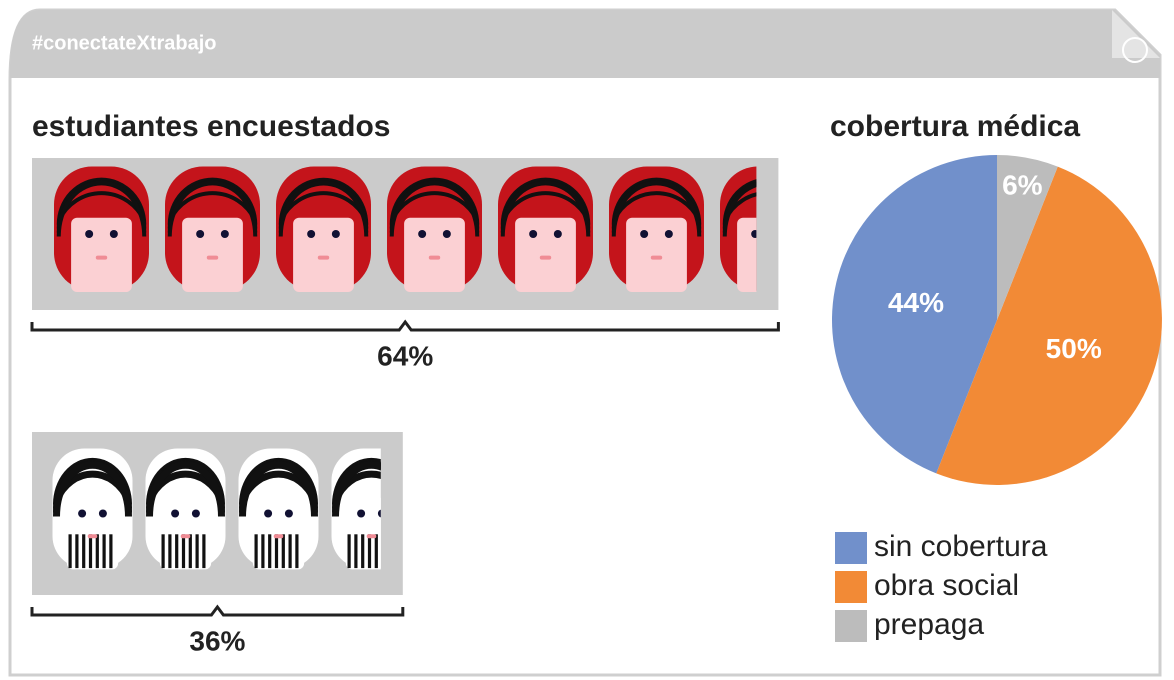  Describe the element at coordinates (124, 43) in the screenshot. I see `header-tag: #conectateXtrabajo` at that location.